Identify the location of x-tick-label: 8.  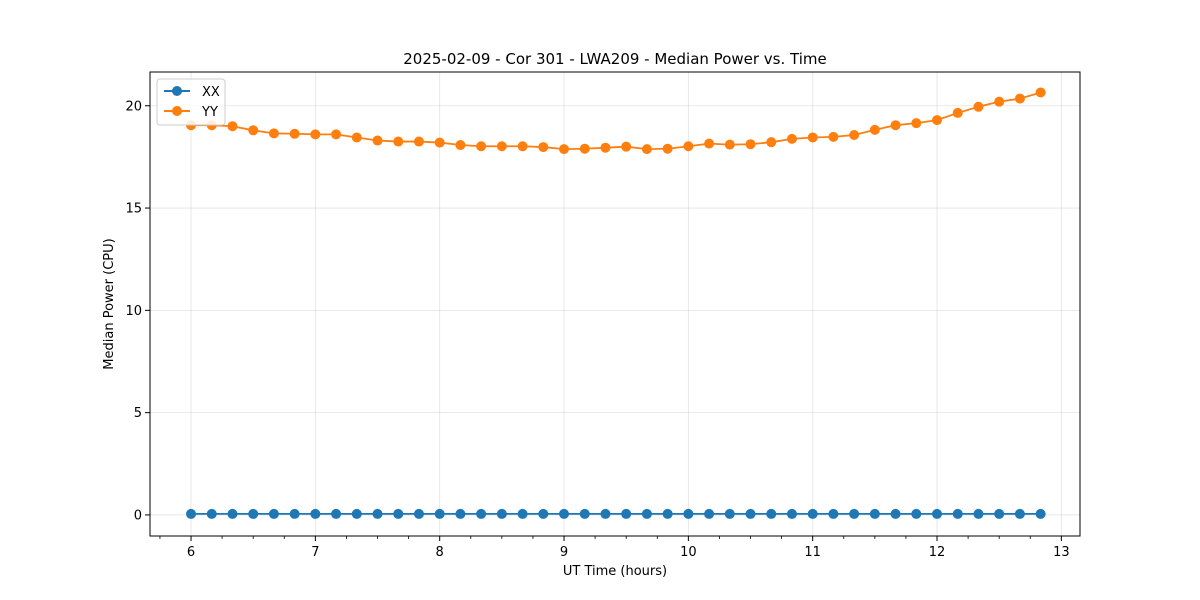
(440, 552).